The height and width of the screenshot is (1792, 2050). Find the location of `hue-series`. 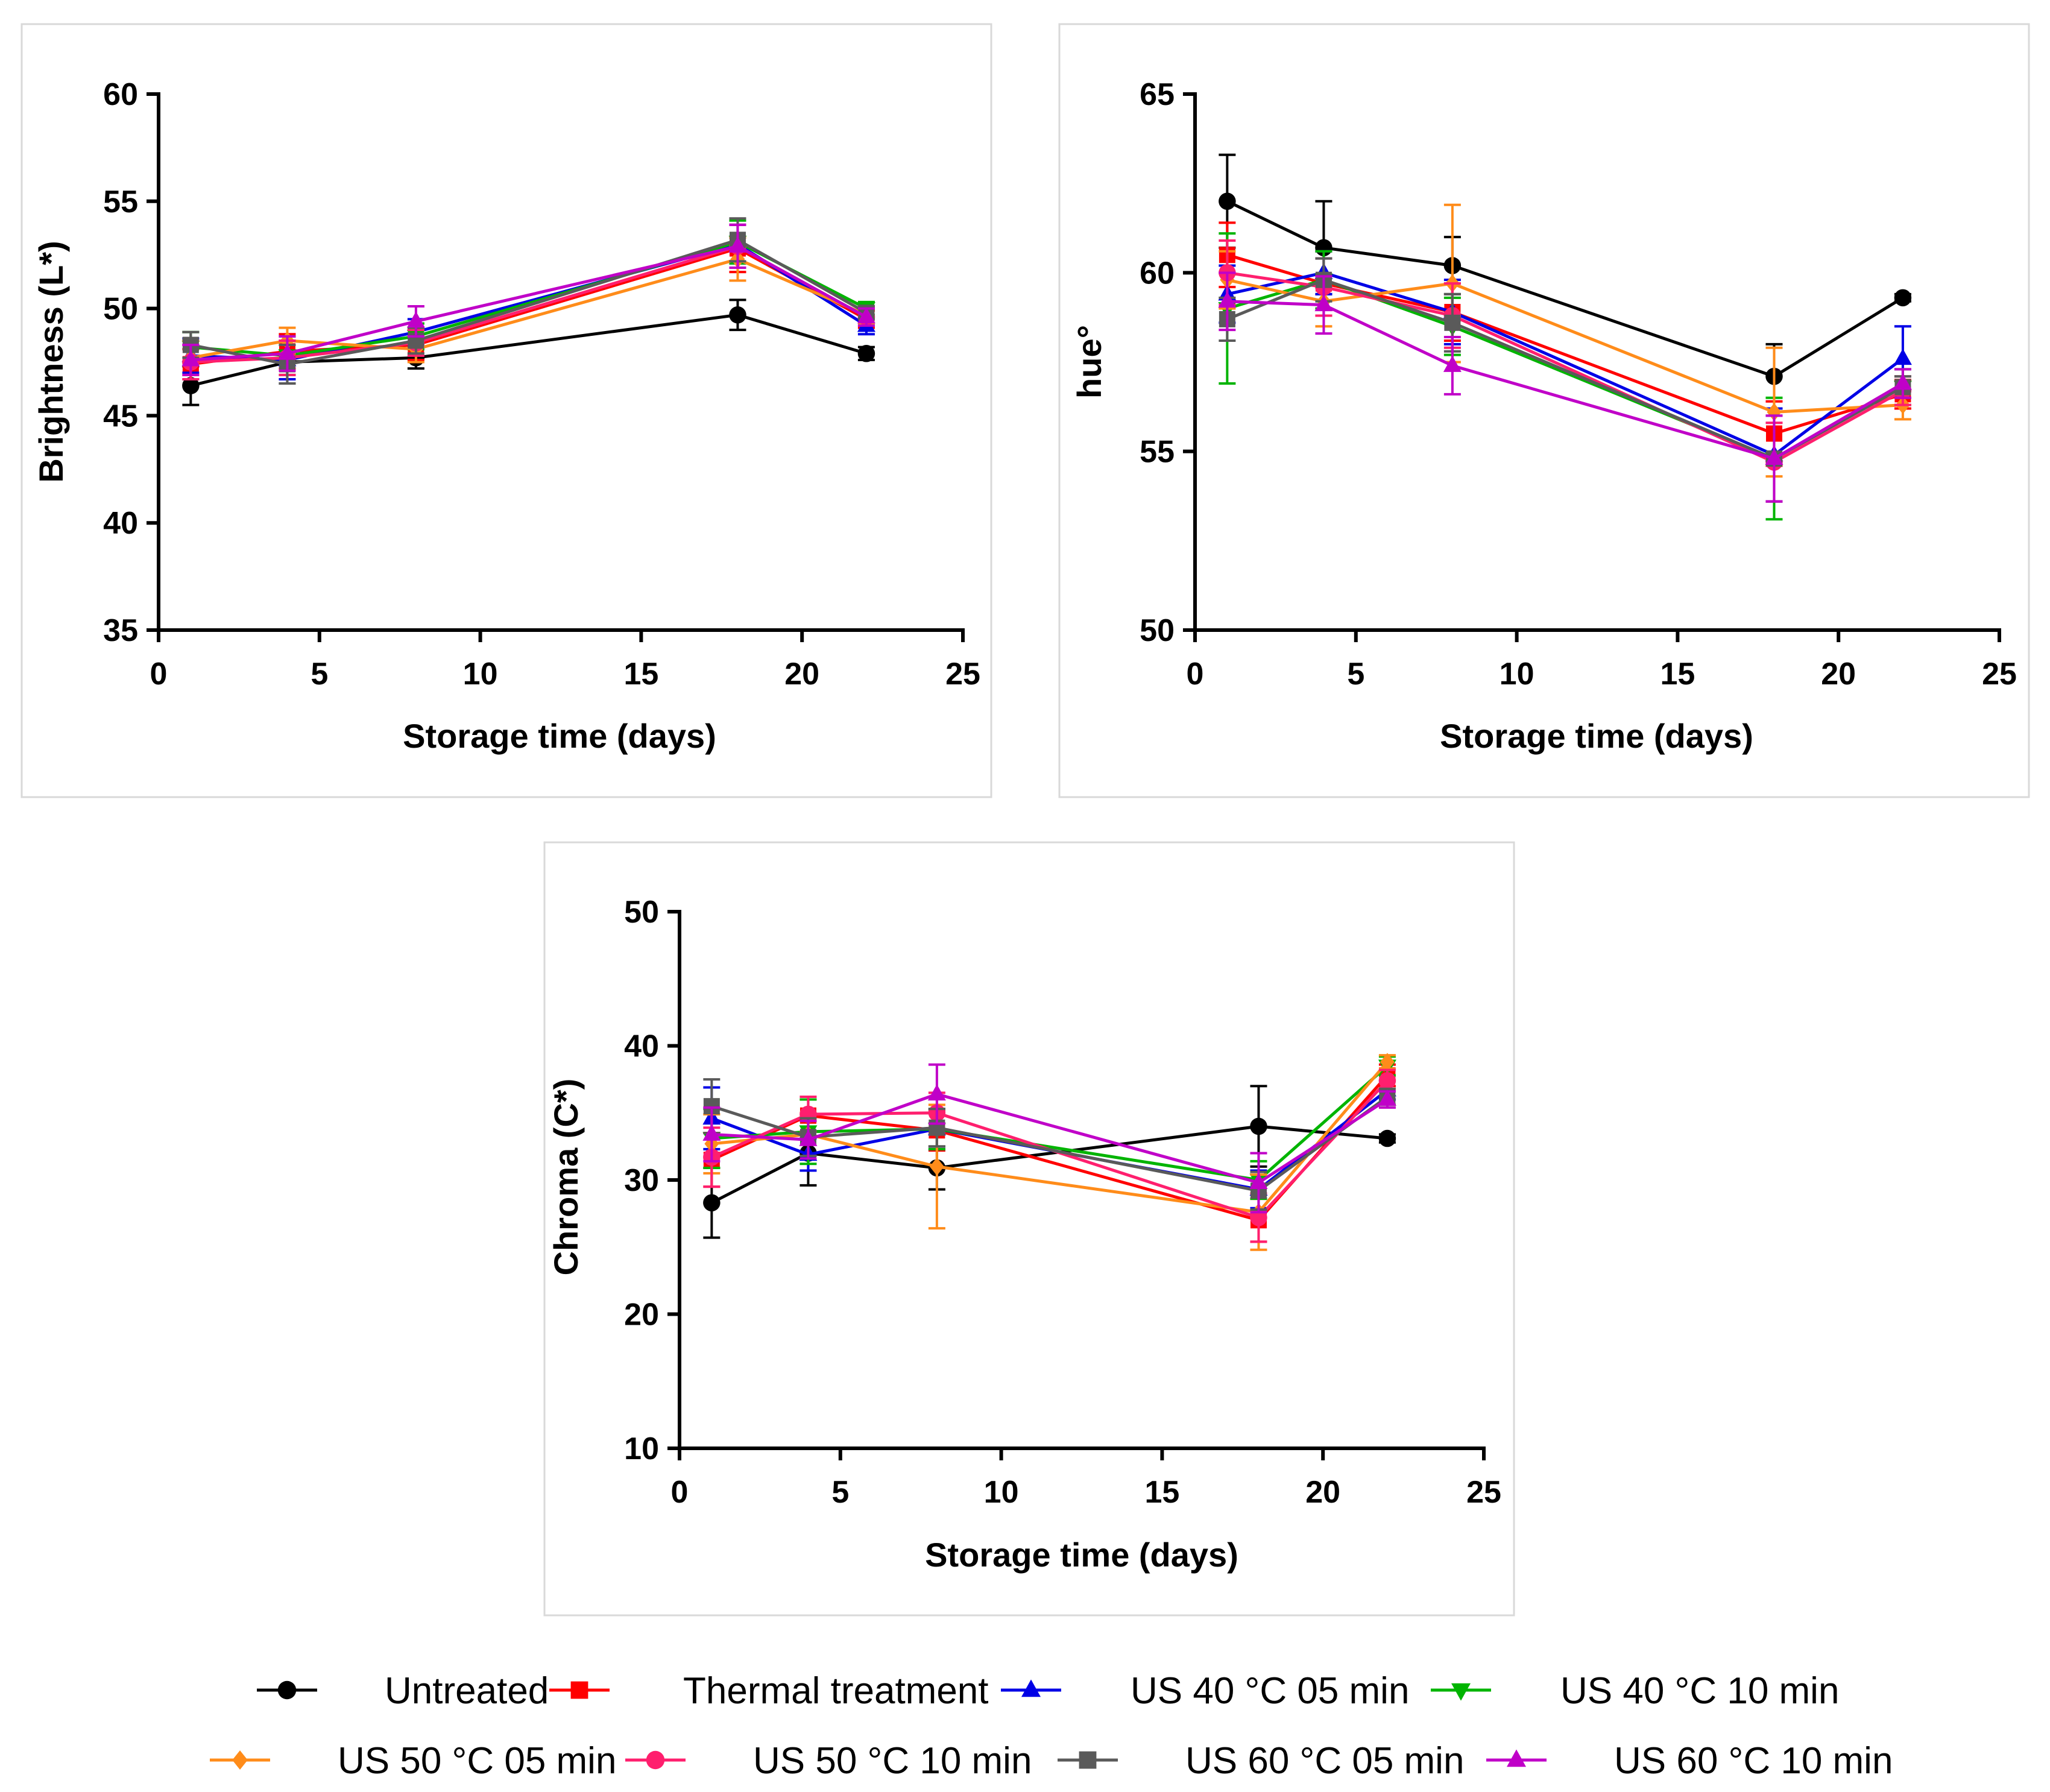

hue-series is located at coordinates (1565, 337).